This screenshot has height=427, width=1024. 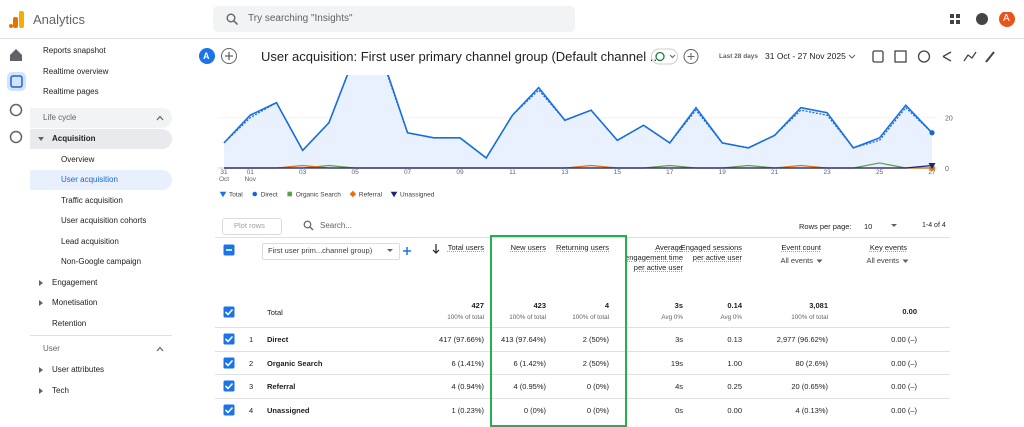 I want to click on rows-caret, so click(x=894, y=226).